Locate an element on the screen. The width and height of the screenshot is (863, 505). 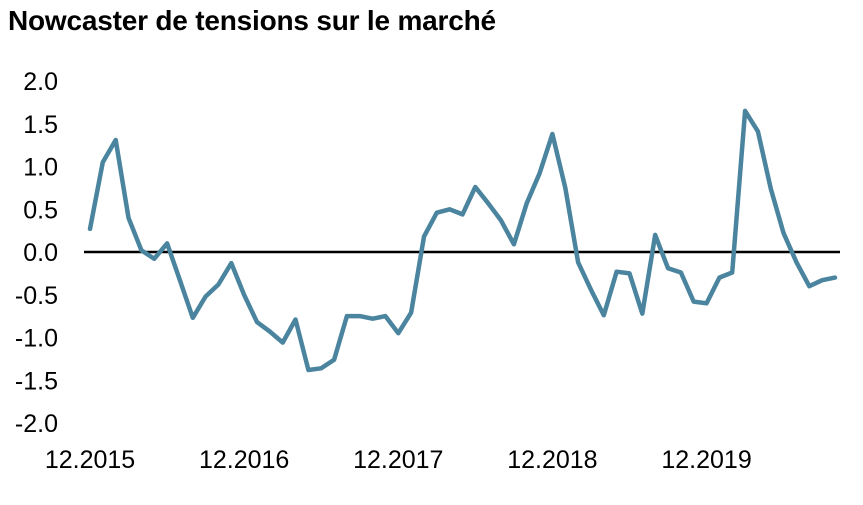
y-tick-label: 0.0 is located at coordinates (40, 253).